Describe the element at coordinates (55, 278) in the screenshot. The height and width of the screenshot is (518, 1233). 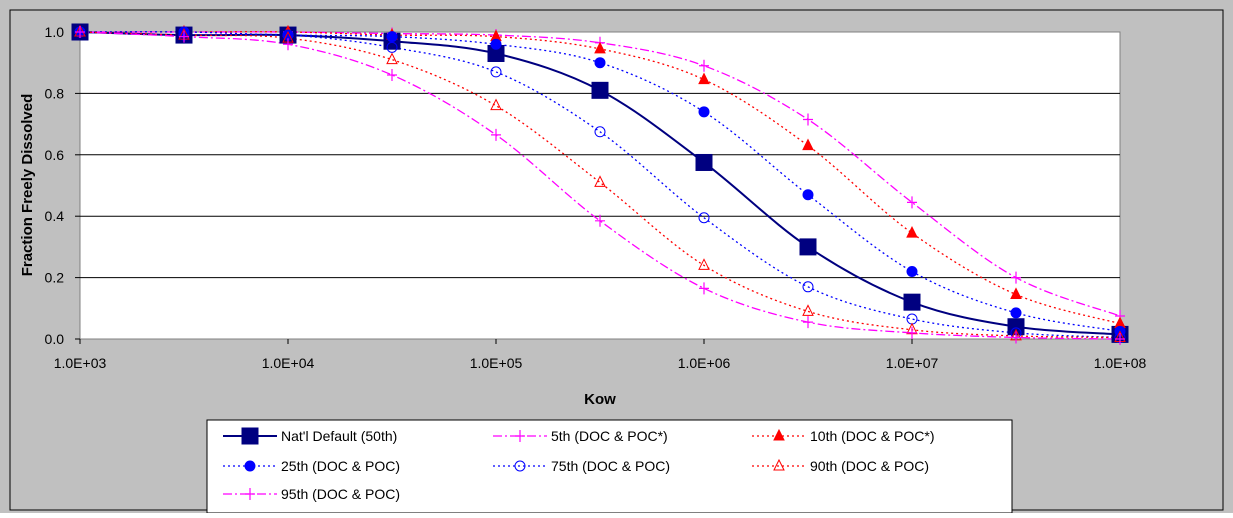
I see `y-tick-label: 0.2` at that location.